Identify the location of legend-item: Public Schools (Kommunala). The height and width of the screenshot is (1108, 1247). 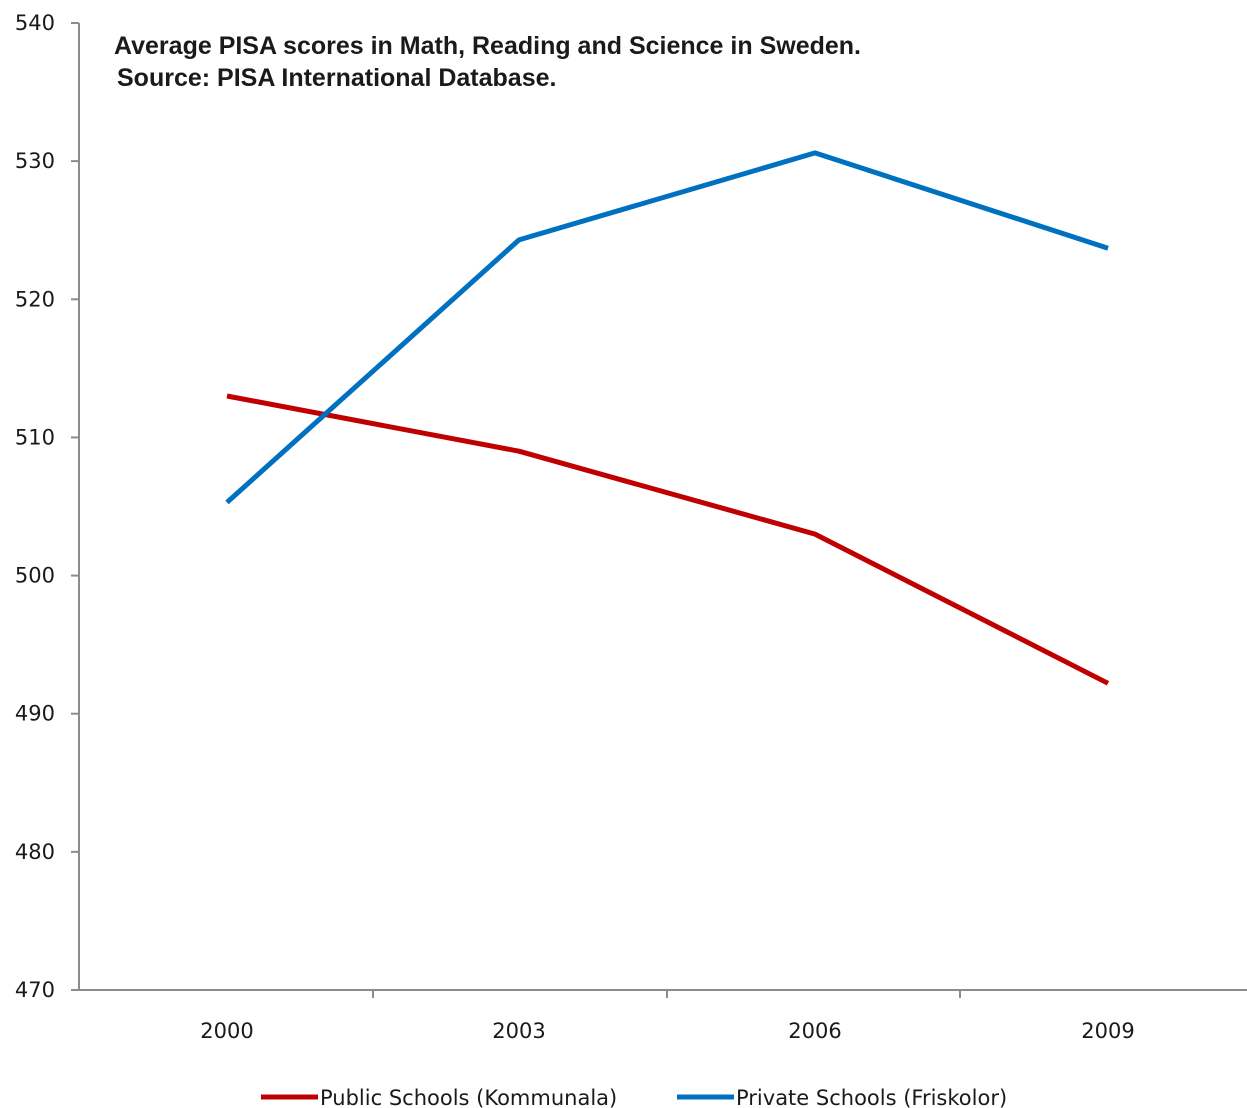
(439, 1097).